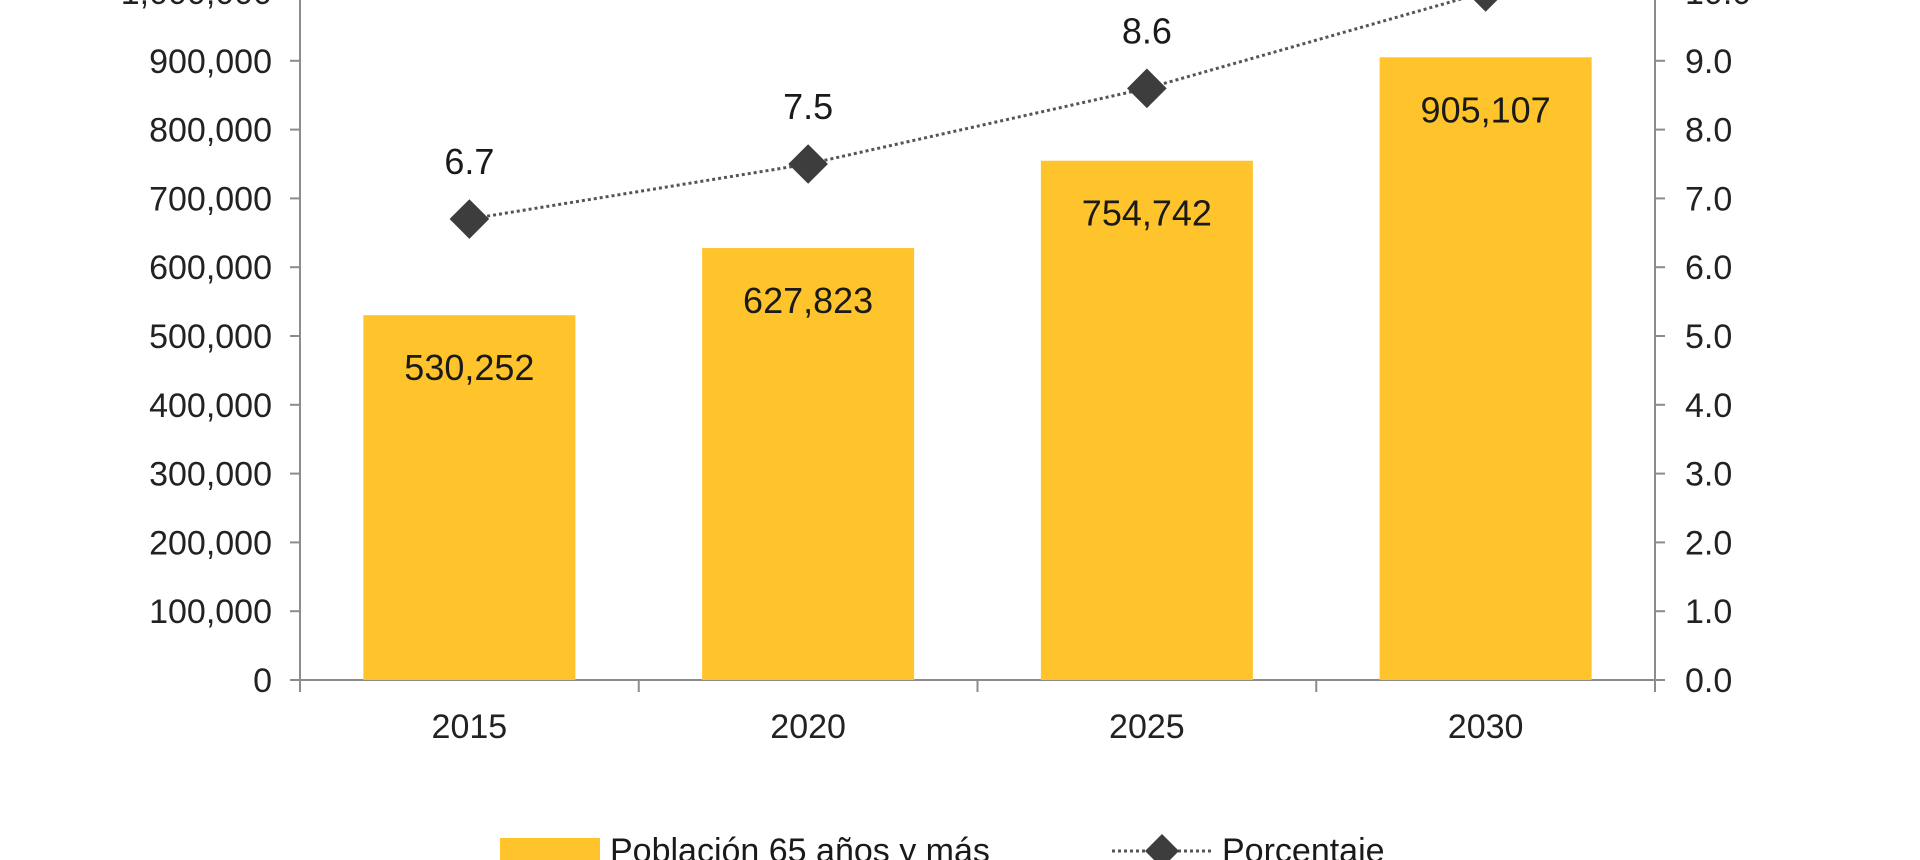  What do you see at coordinates (210, 612) in the screenshot?
I see `y-left-tick-label: 100,000` at bounding box center [210, 612].